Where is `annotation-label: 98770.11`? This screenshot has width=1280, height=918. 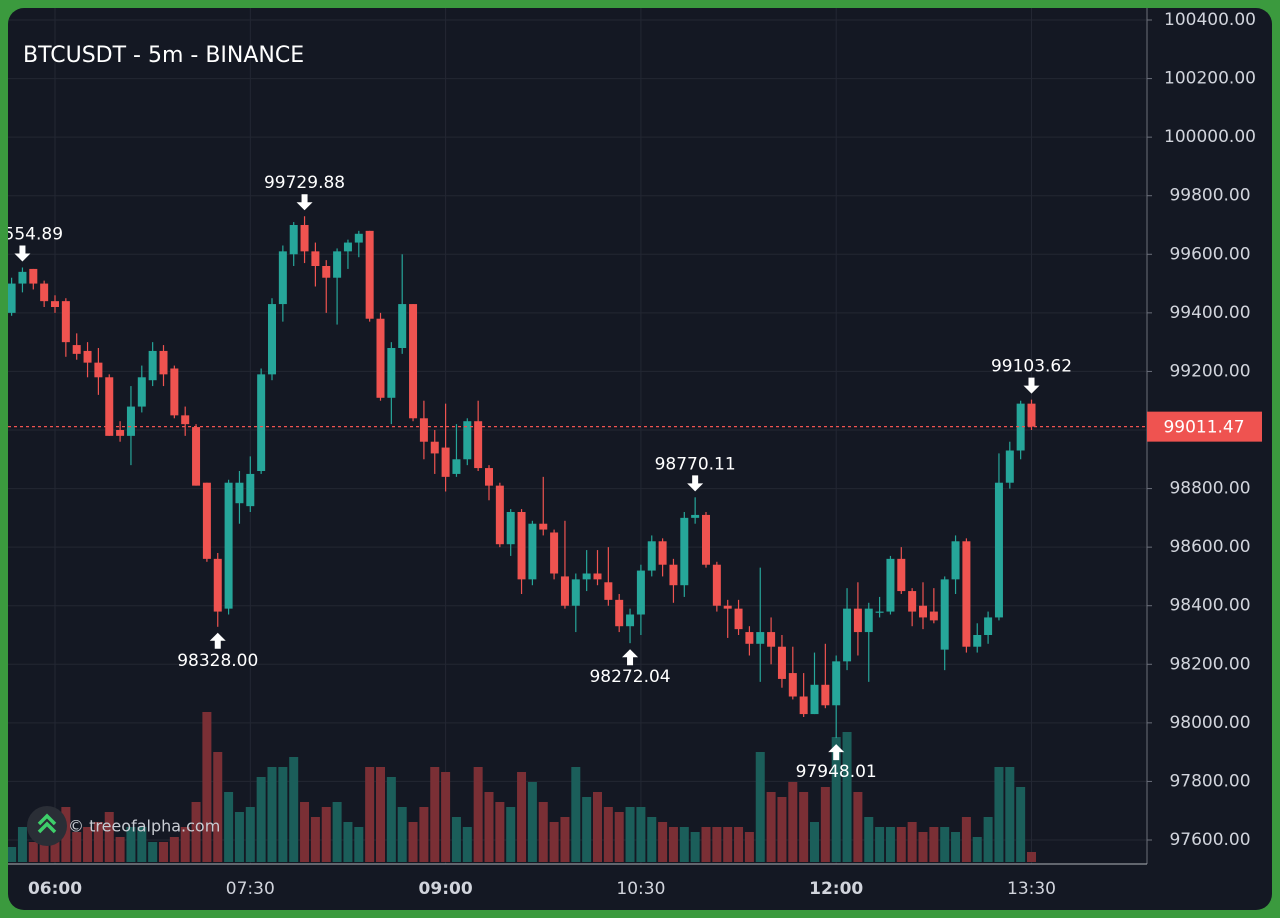 annotation-label: 98770.11 is located at coordinates (695, 464).